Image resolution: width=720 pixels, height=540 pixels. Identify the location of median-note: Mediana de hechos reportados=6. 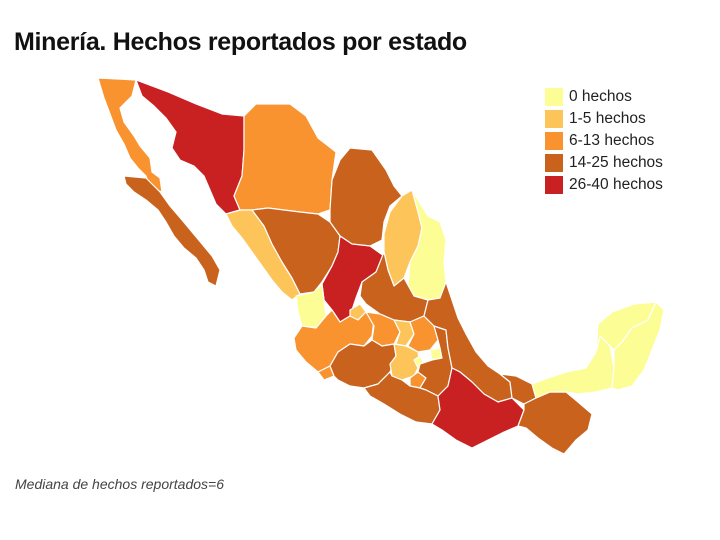
(119, 484).